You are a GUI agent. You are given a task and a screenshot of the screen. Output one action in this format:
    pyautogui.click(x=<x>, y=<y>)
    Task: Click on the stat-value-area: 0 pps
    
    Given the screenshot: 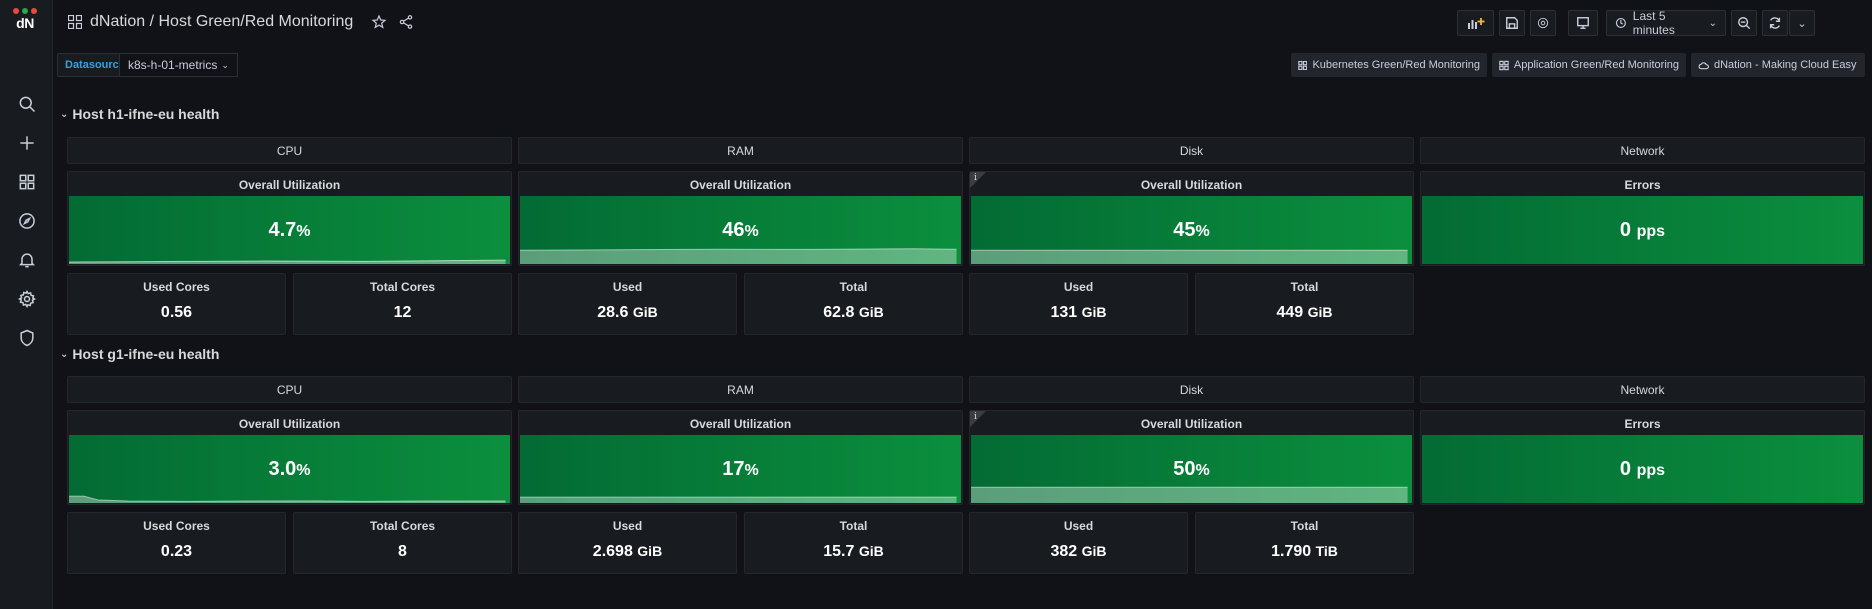 What is the action you would take?
    pyautogui.click(x=1642, y=230)
    